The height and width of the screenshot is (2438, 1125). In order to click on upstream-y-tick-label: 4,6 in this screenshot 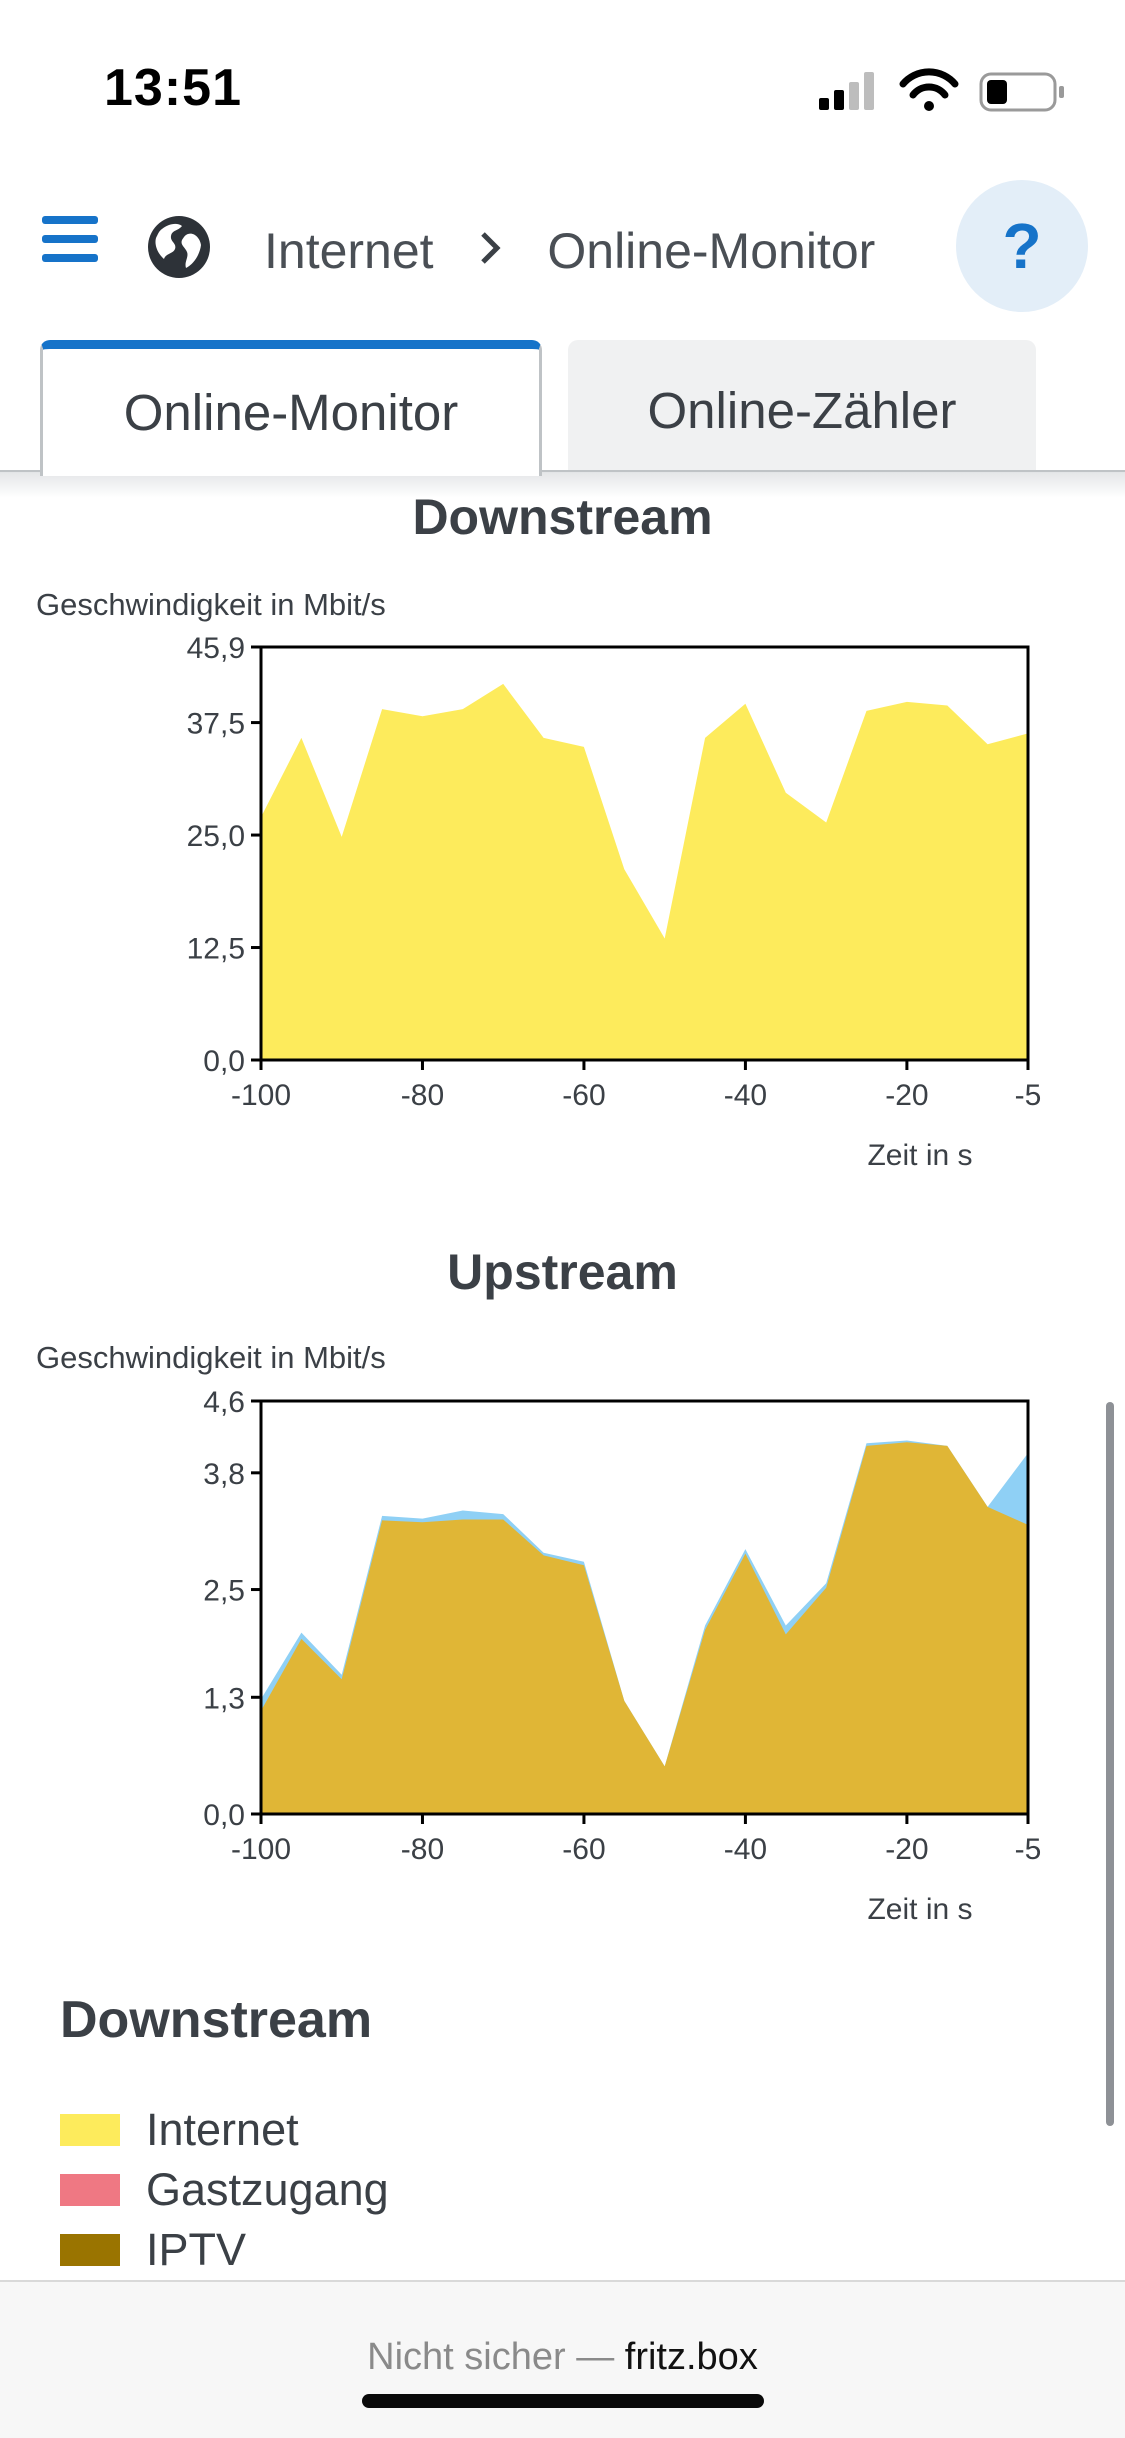, I will do `click(224, 1402)`.